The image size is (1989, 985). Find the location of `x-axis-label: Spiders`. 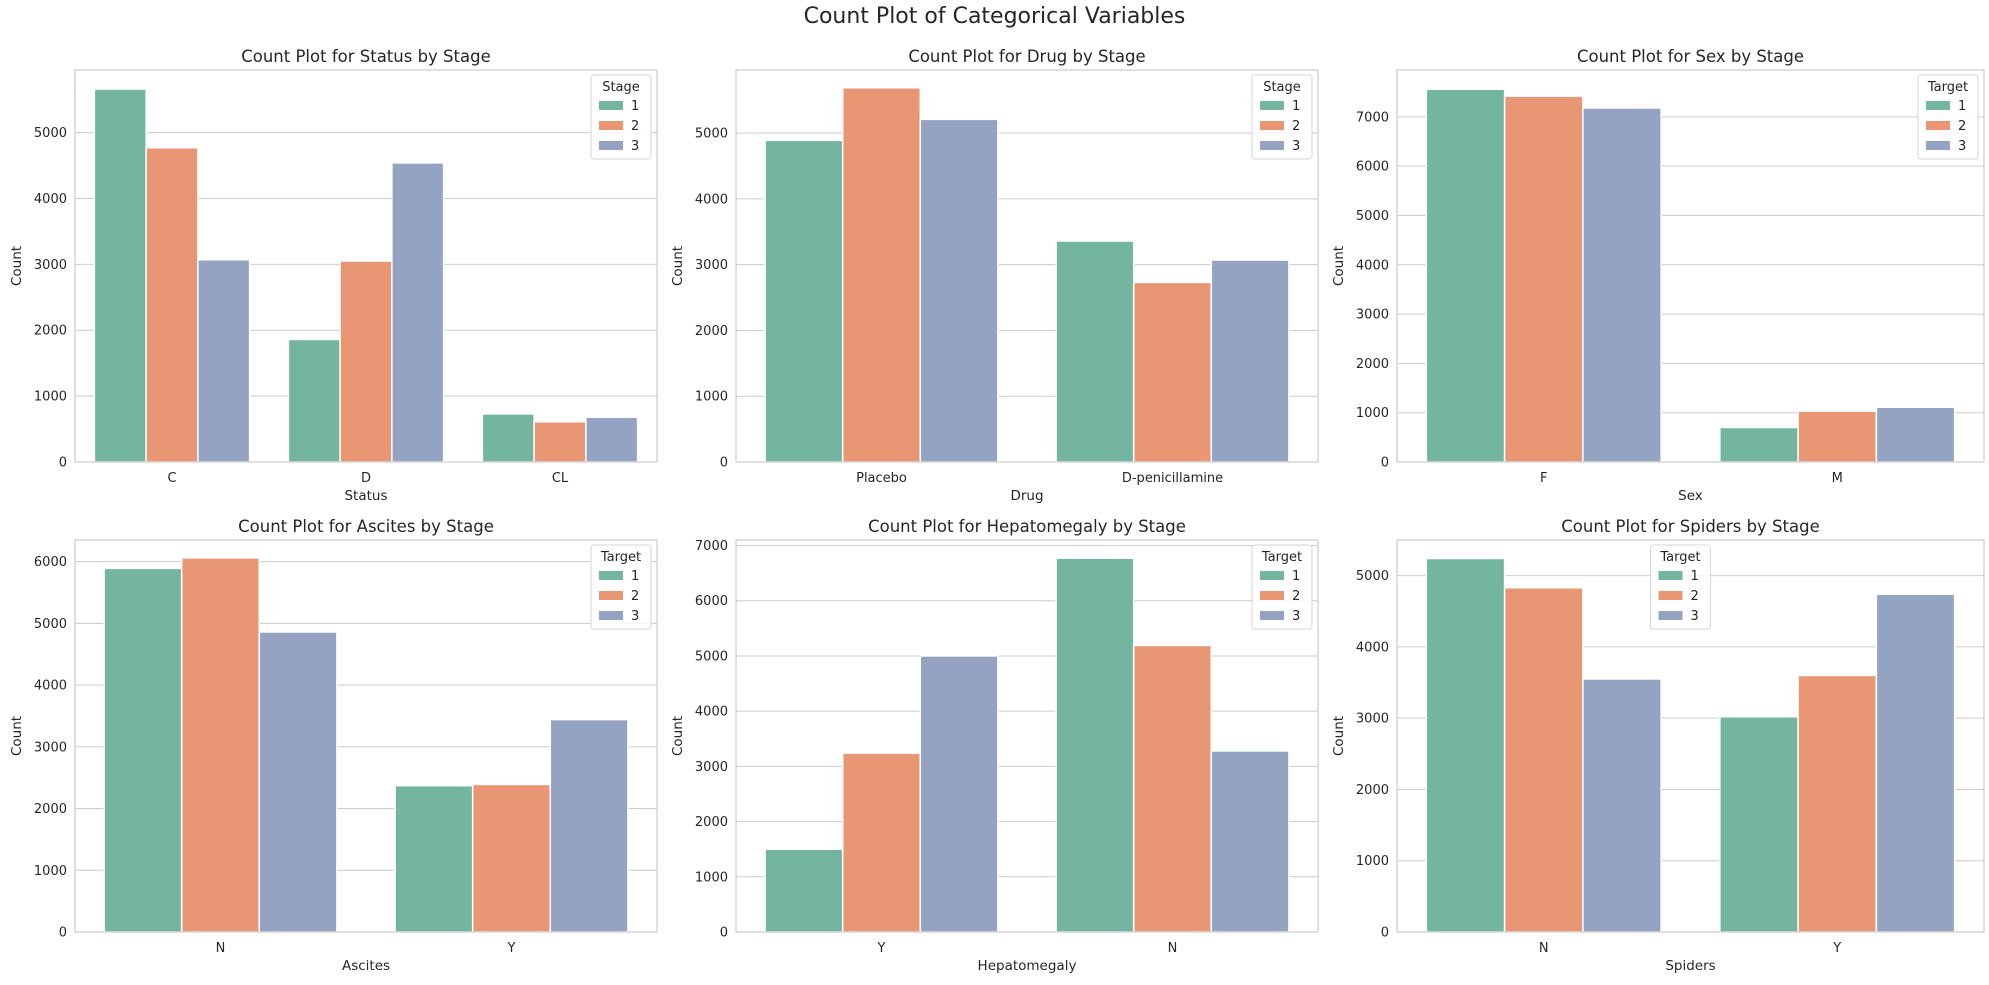

x-axis-label: Spiders is located at coordinates (1690, 966).